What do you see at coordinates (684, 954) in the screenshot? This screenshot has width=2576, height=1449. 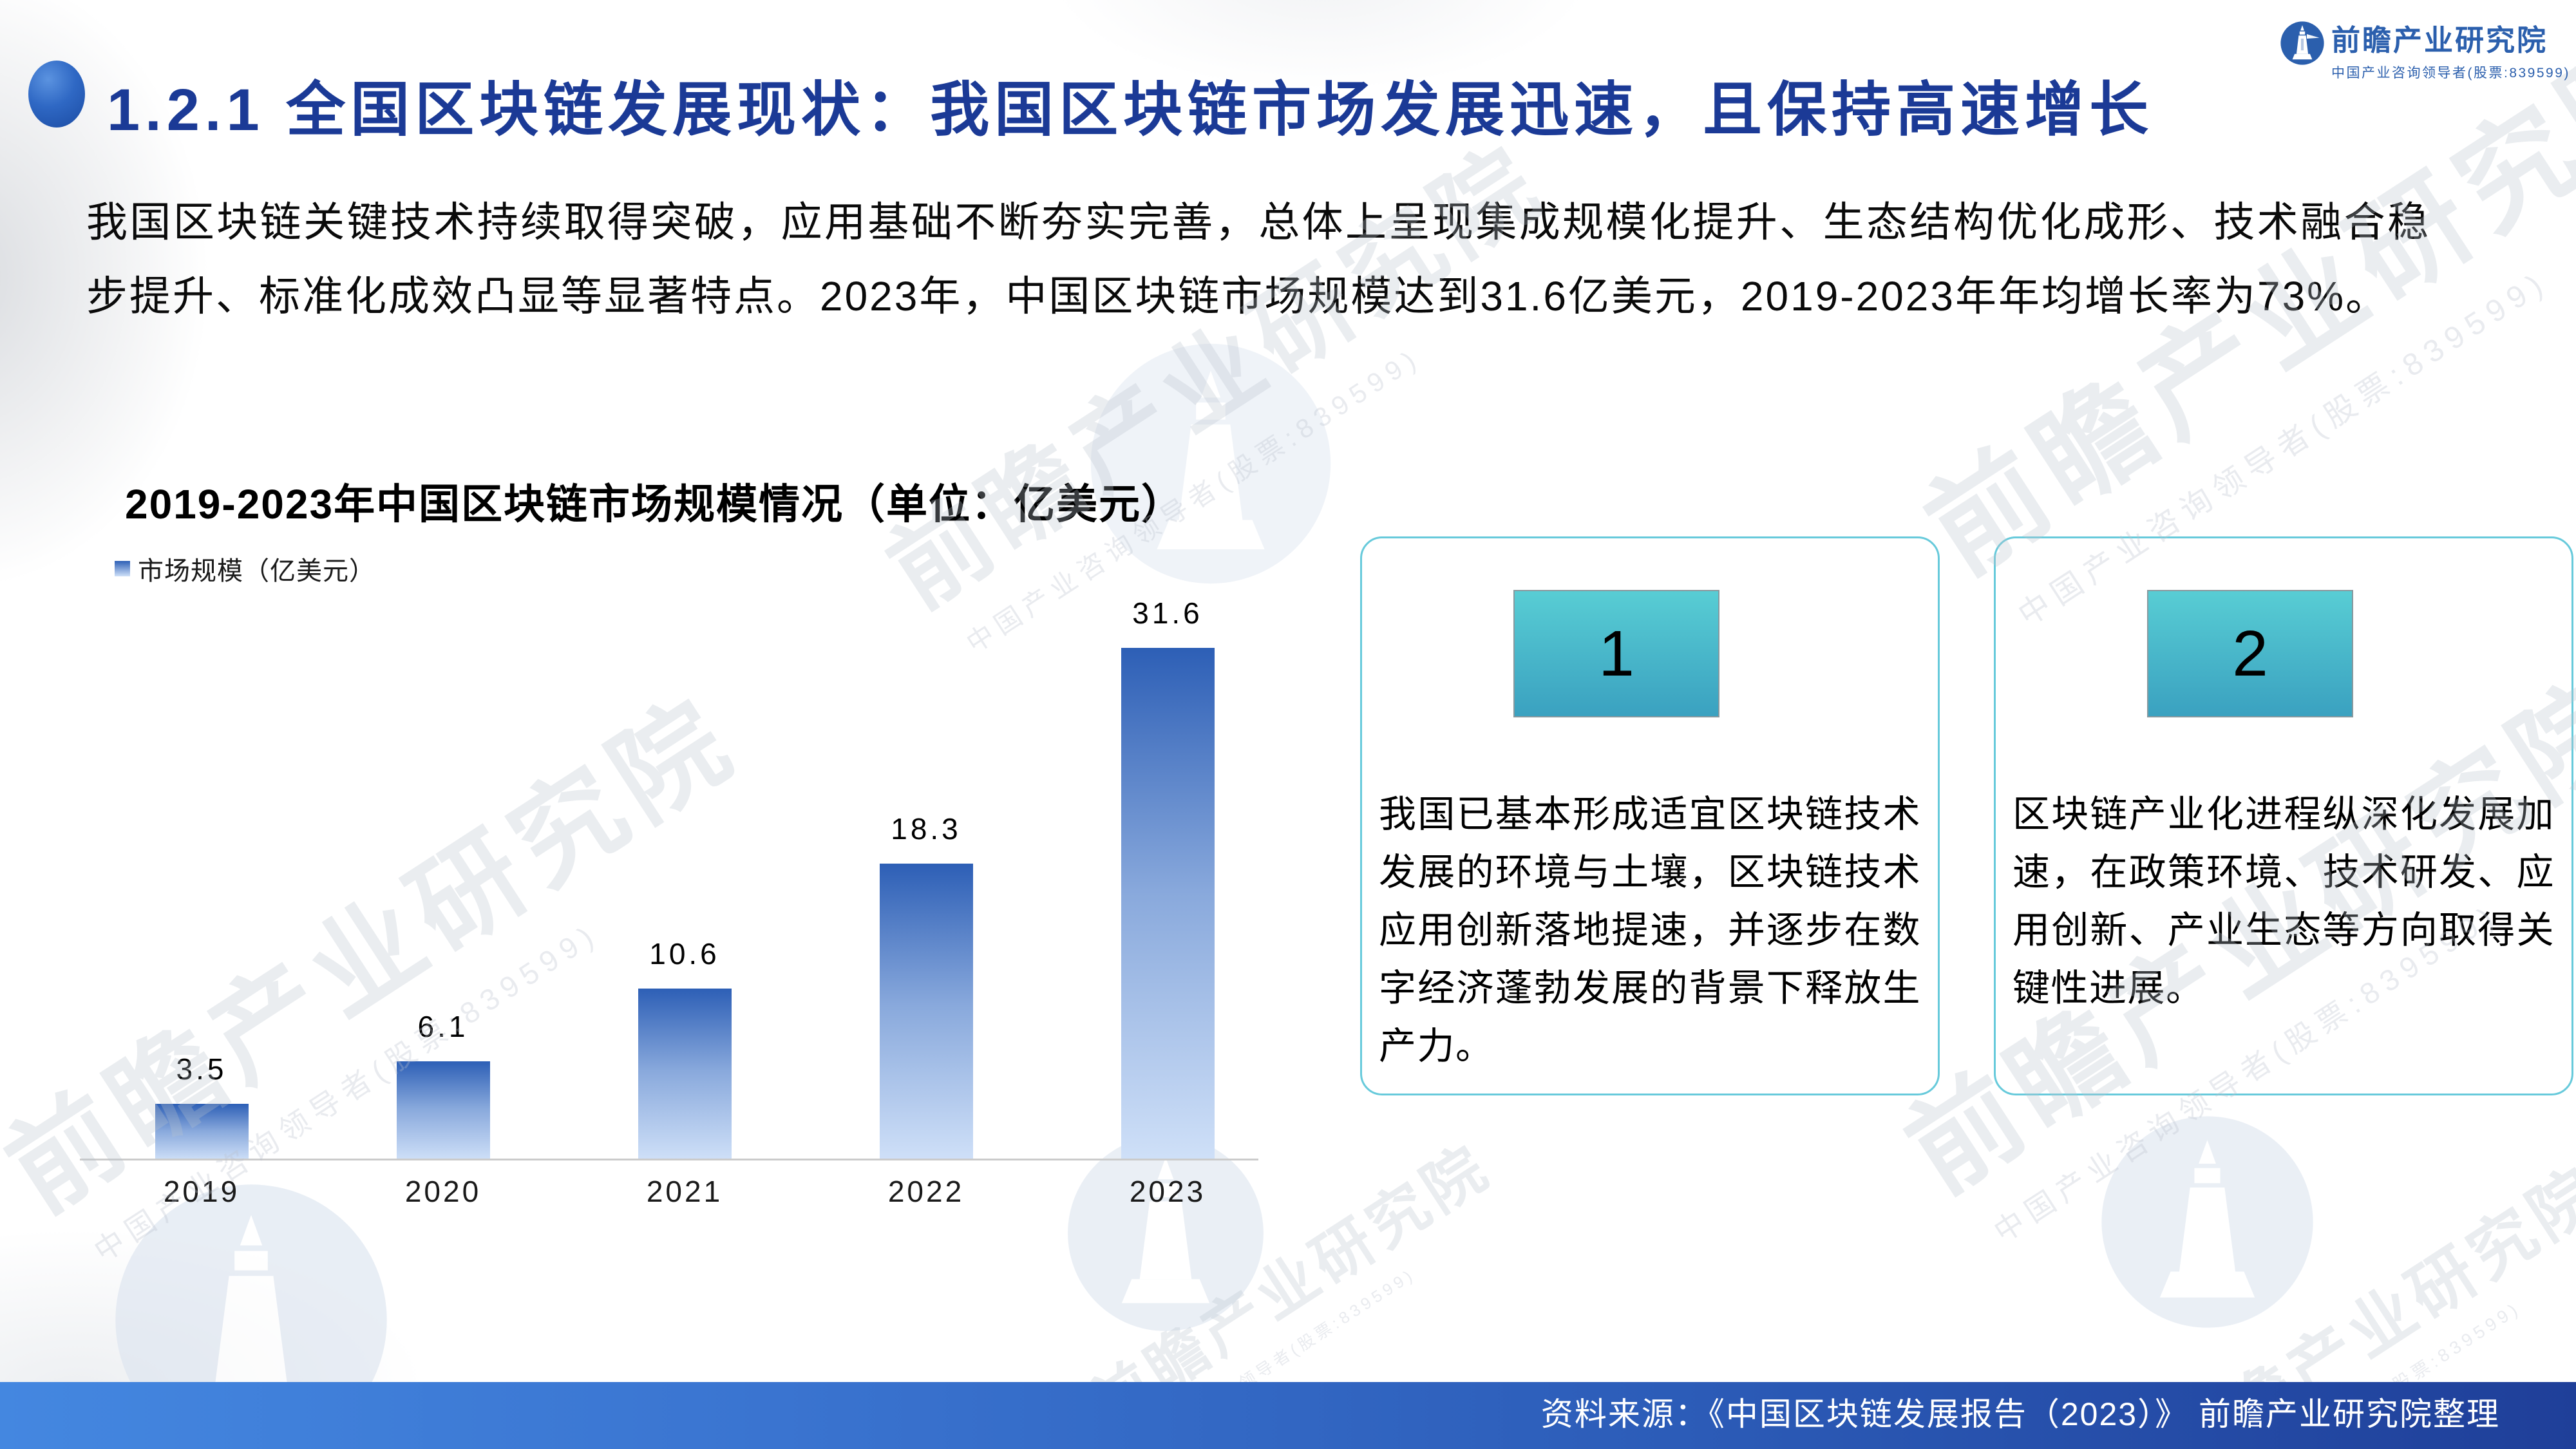 I see `bar-value-label: 10.6` at bounding box center [684, 954].